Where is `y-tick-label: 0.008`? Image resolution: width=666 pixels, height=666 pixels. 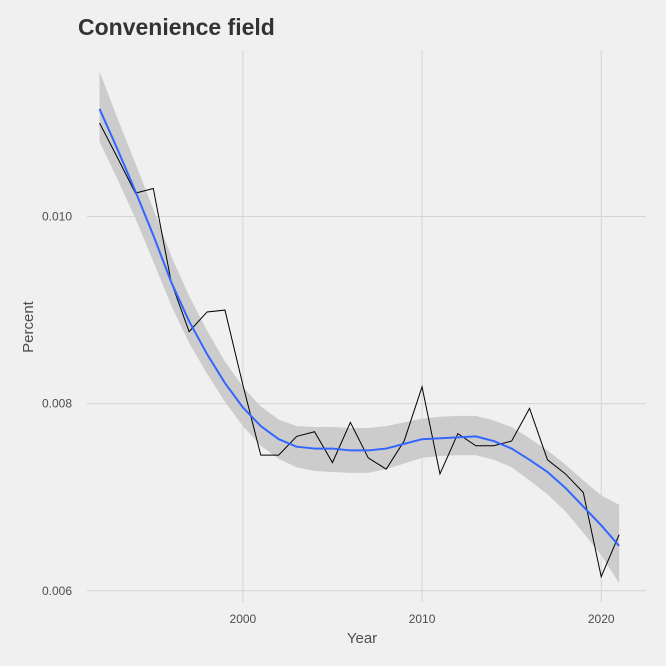 y-tick-label: 0.008 is located at coordinates (57, 404).